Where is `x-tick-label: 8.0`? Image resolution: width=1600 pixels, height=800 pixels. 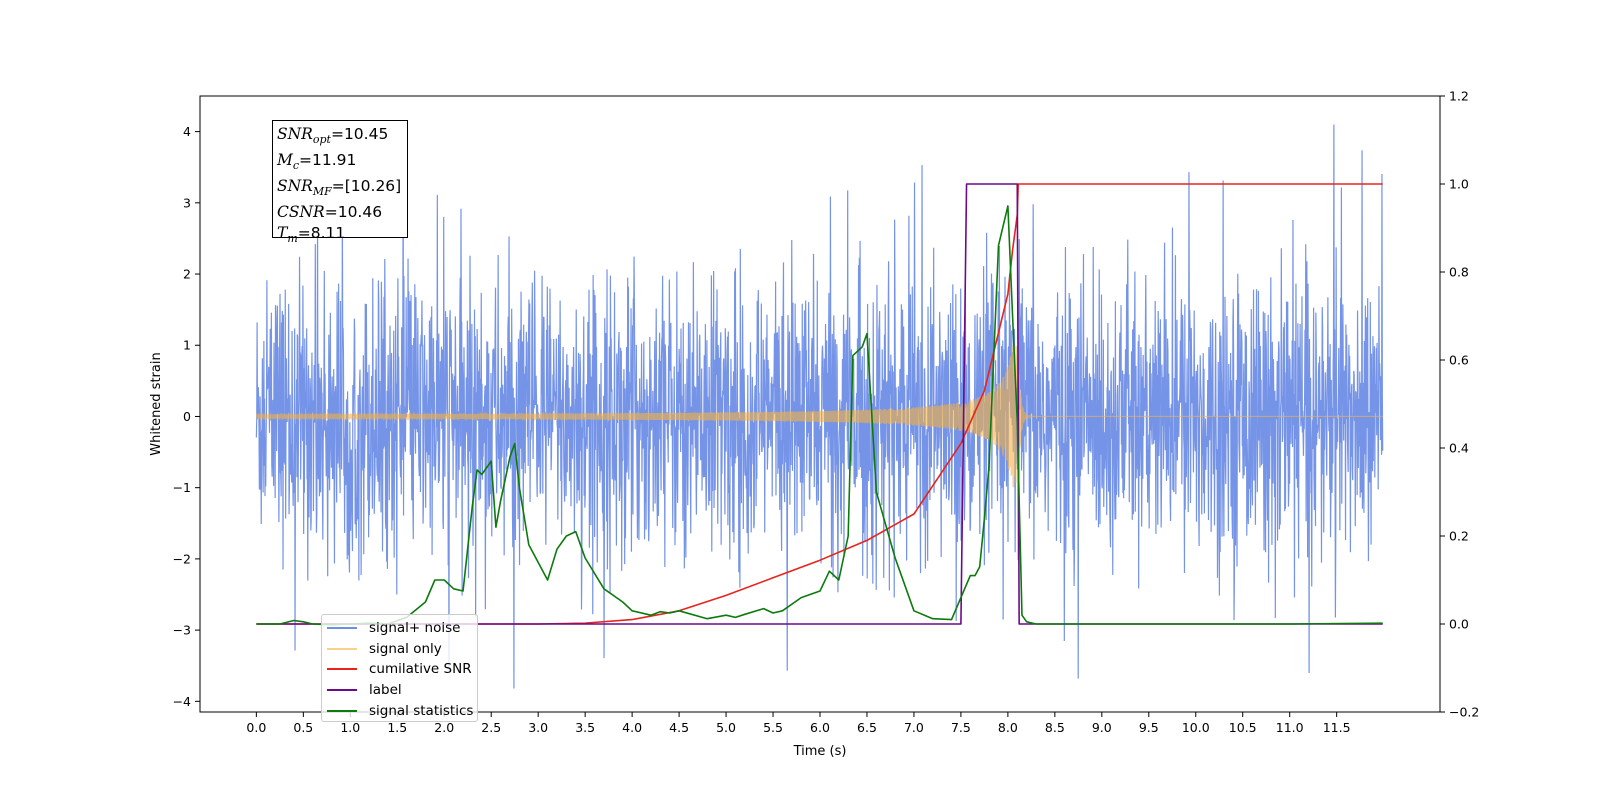 x-tick-label: 8.0 is located at coordinates (1008, 727).